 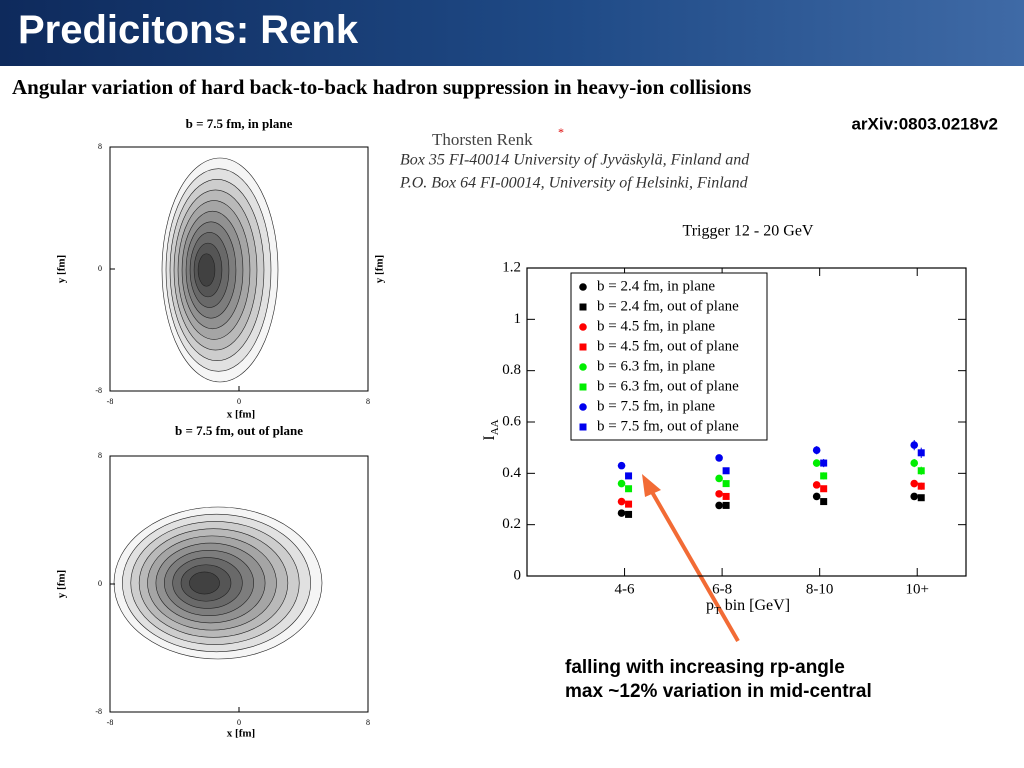 I want to click on x-axis-label-part: bin [GeV], so click(x=755, y=605).